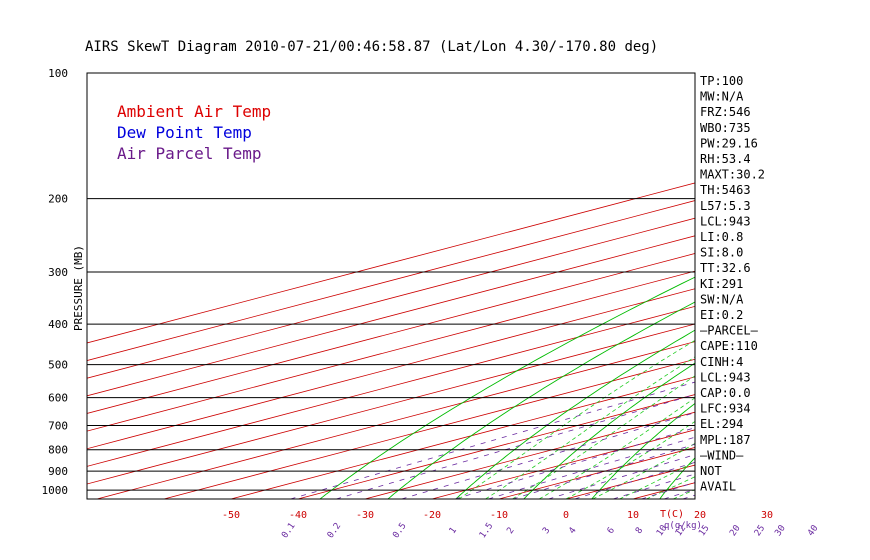  I want to click on temp-axis-unit: T(C), so click(672, 514).